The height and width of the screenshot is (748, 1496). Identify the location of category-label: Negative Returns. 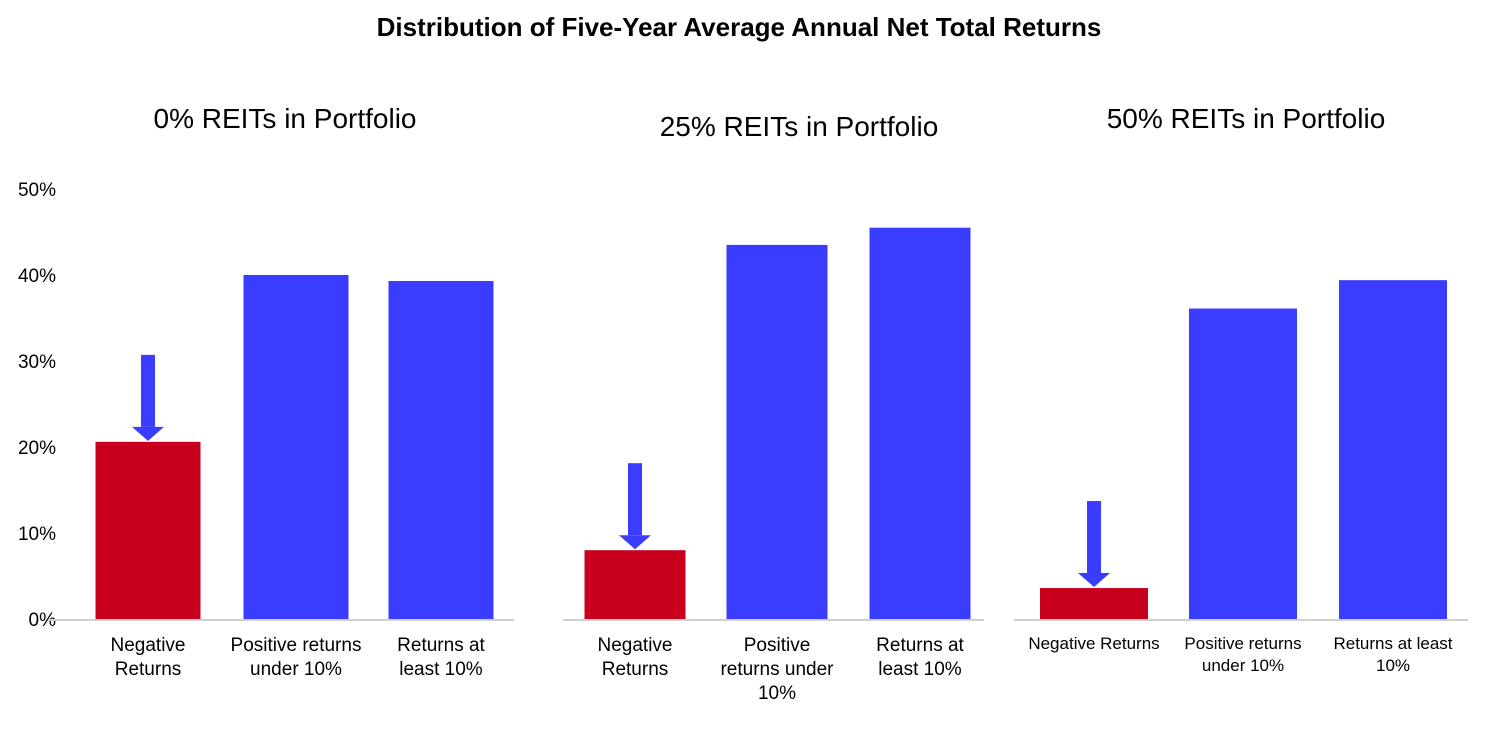
(1093, 643).